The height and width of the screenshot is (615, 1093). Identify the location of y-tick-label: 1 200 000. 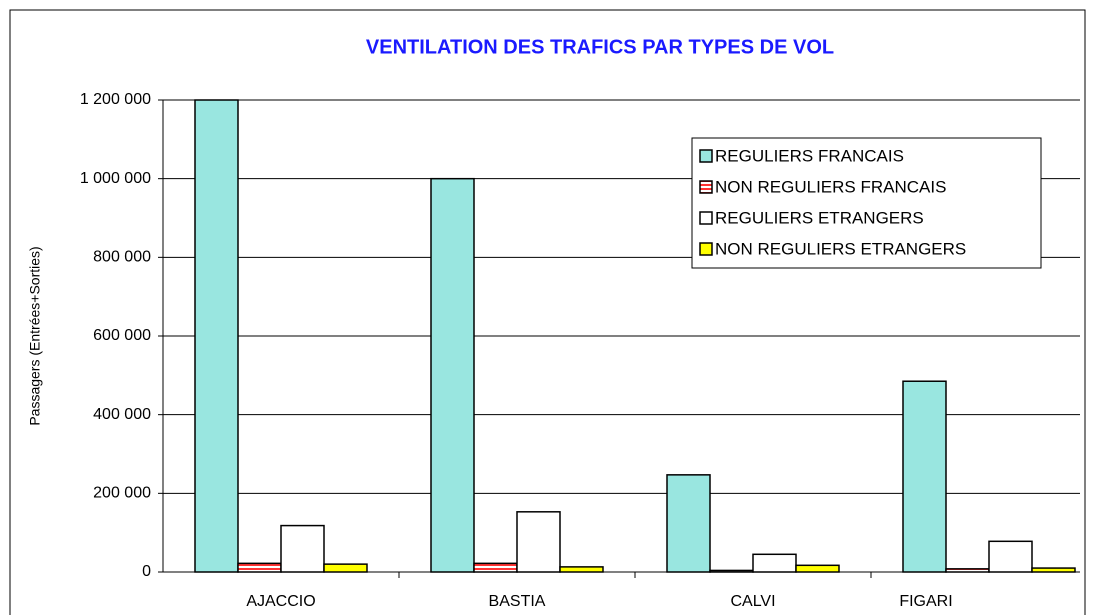
(115, 99).